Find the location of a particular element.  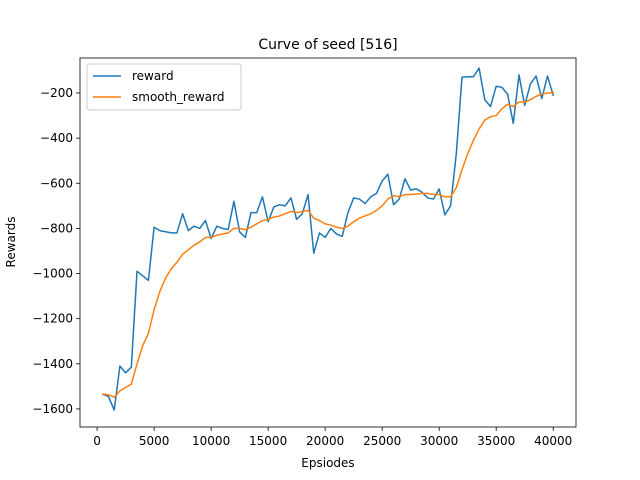

x-tick-label: 15000 is located at coordinates (268, 441).